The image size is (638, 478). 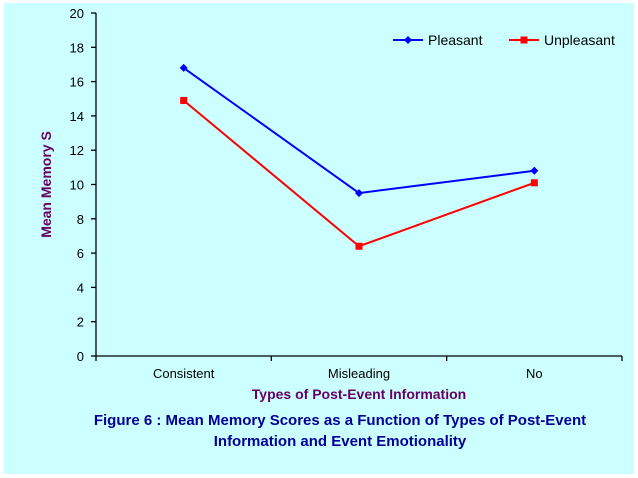 I want to click on y-tick-label: 20, so click(x=77, y=13).